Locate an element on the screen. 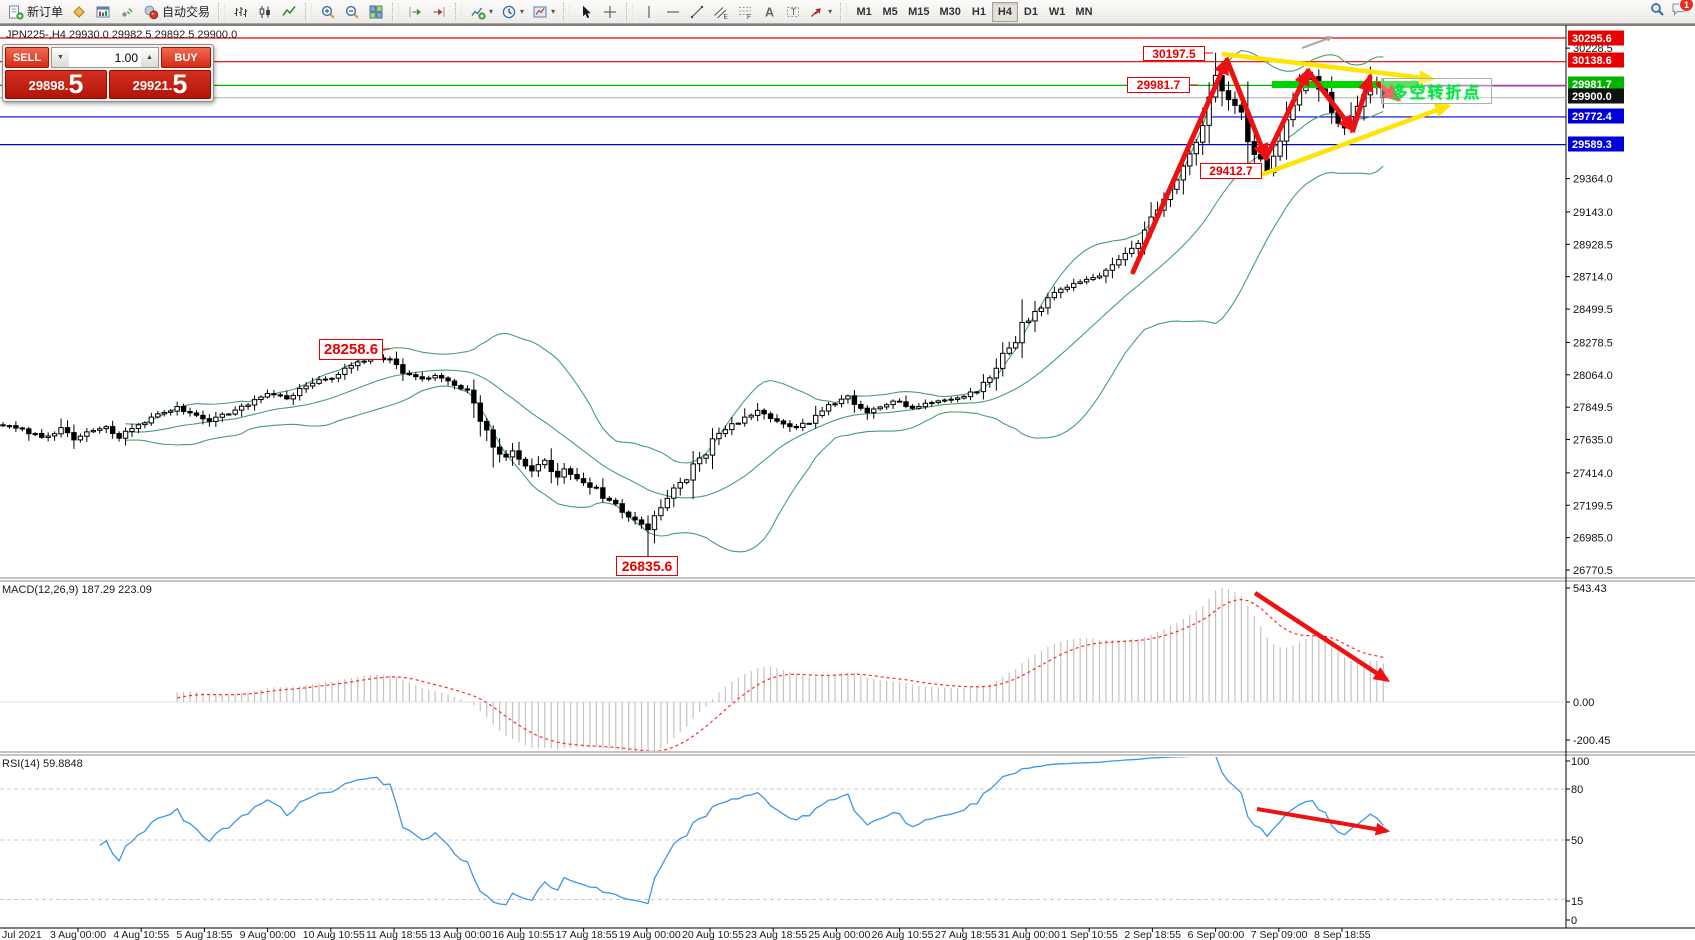 This screenshot has width=1695, height=940. toolbar-group: 新订单 自动交易 is located at coordinates (109, 12).